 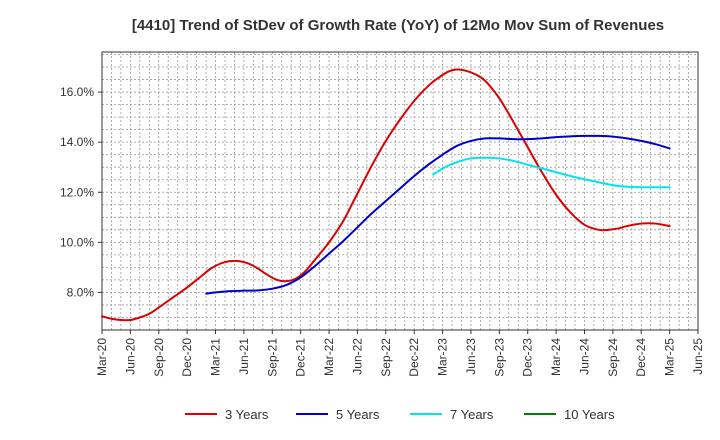 I want to click on x-tick-label: Sep-20, so click(x=159, y=357).